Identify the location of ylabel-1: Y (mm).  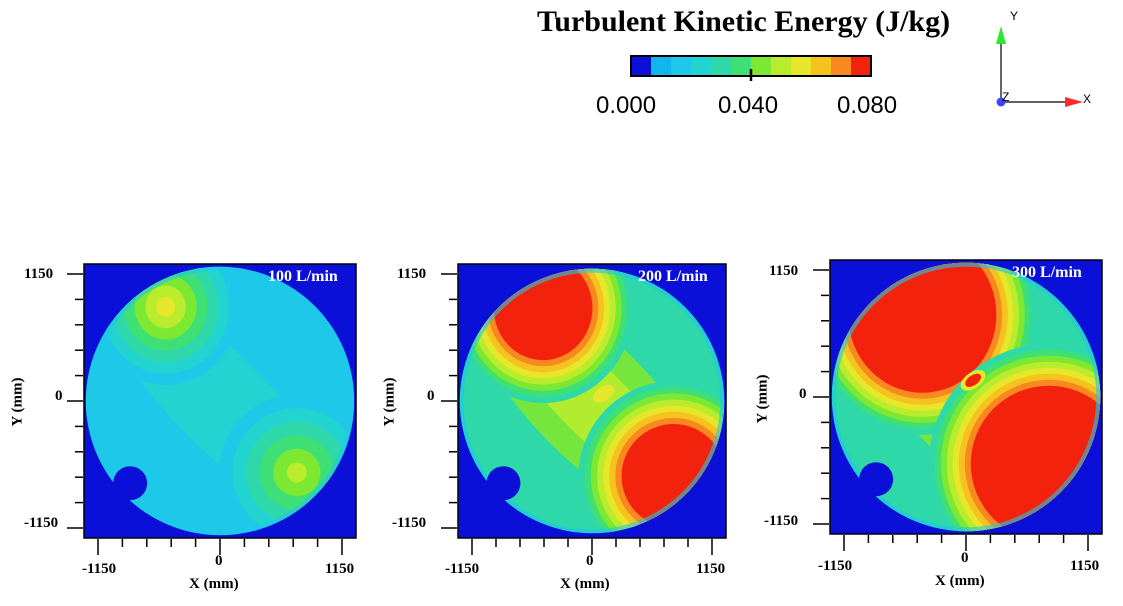
(17, 402).